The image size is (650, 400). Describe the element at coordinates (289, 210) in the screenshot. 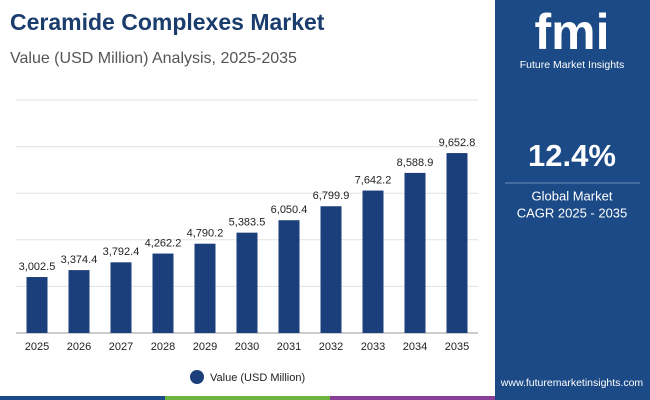

I see `value-label: 6,050.4` at that location.